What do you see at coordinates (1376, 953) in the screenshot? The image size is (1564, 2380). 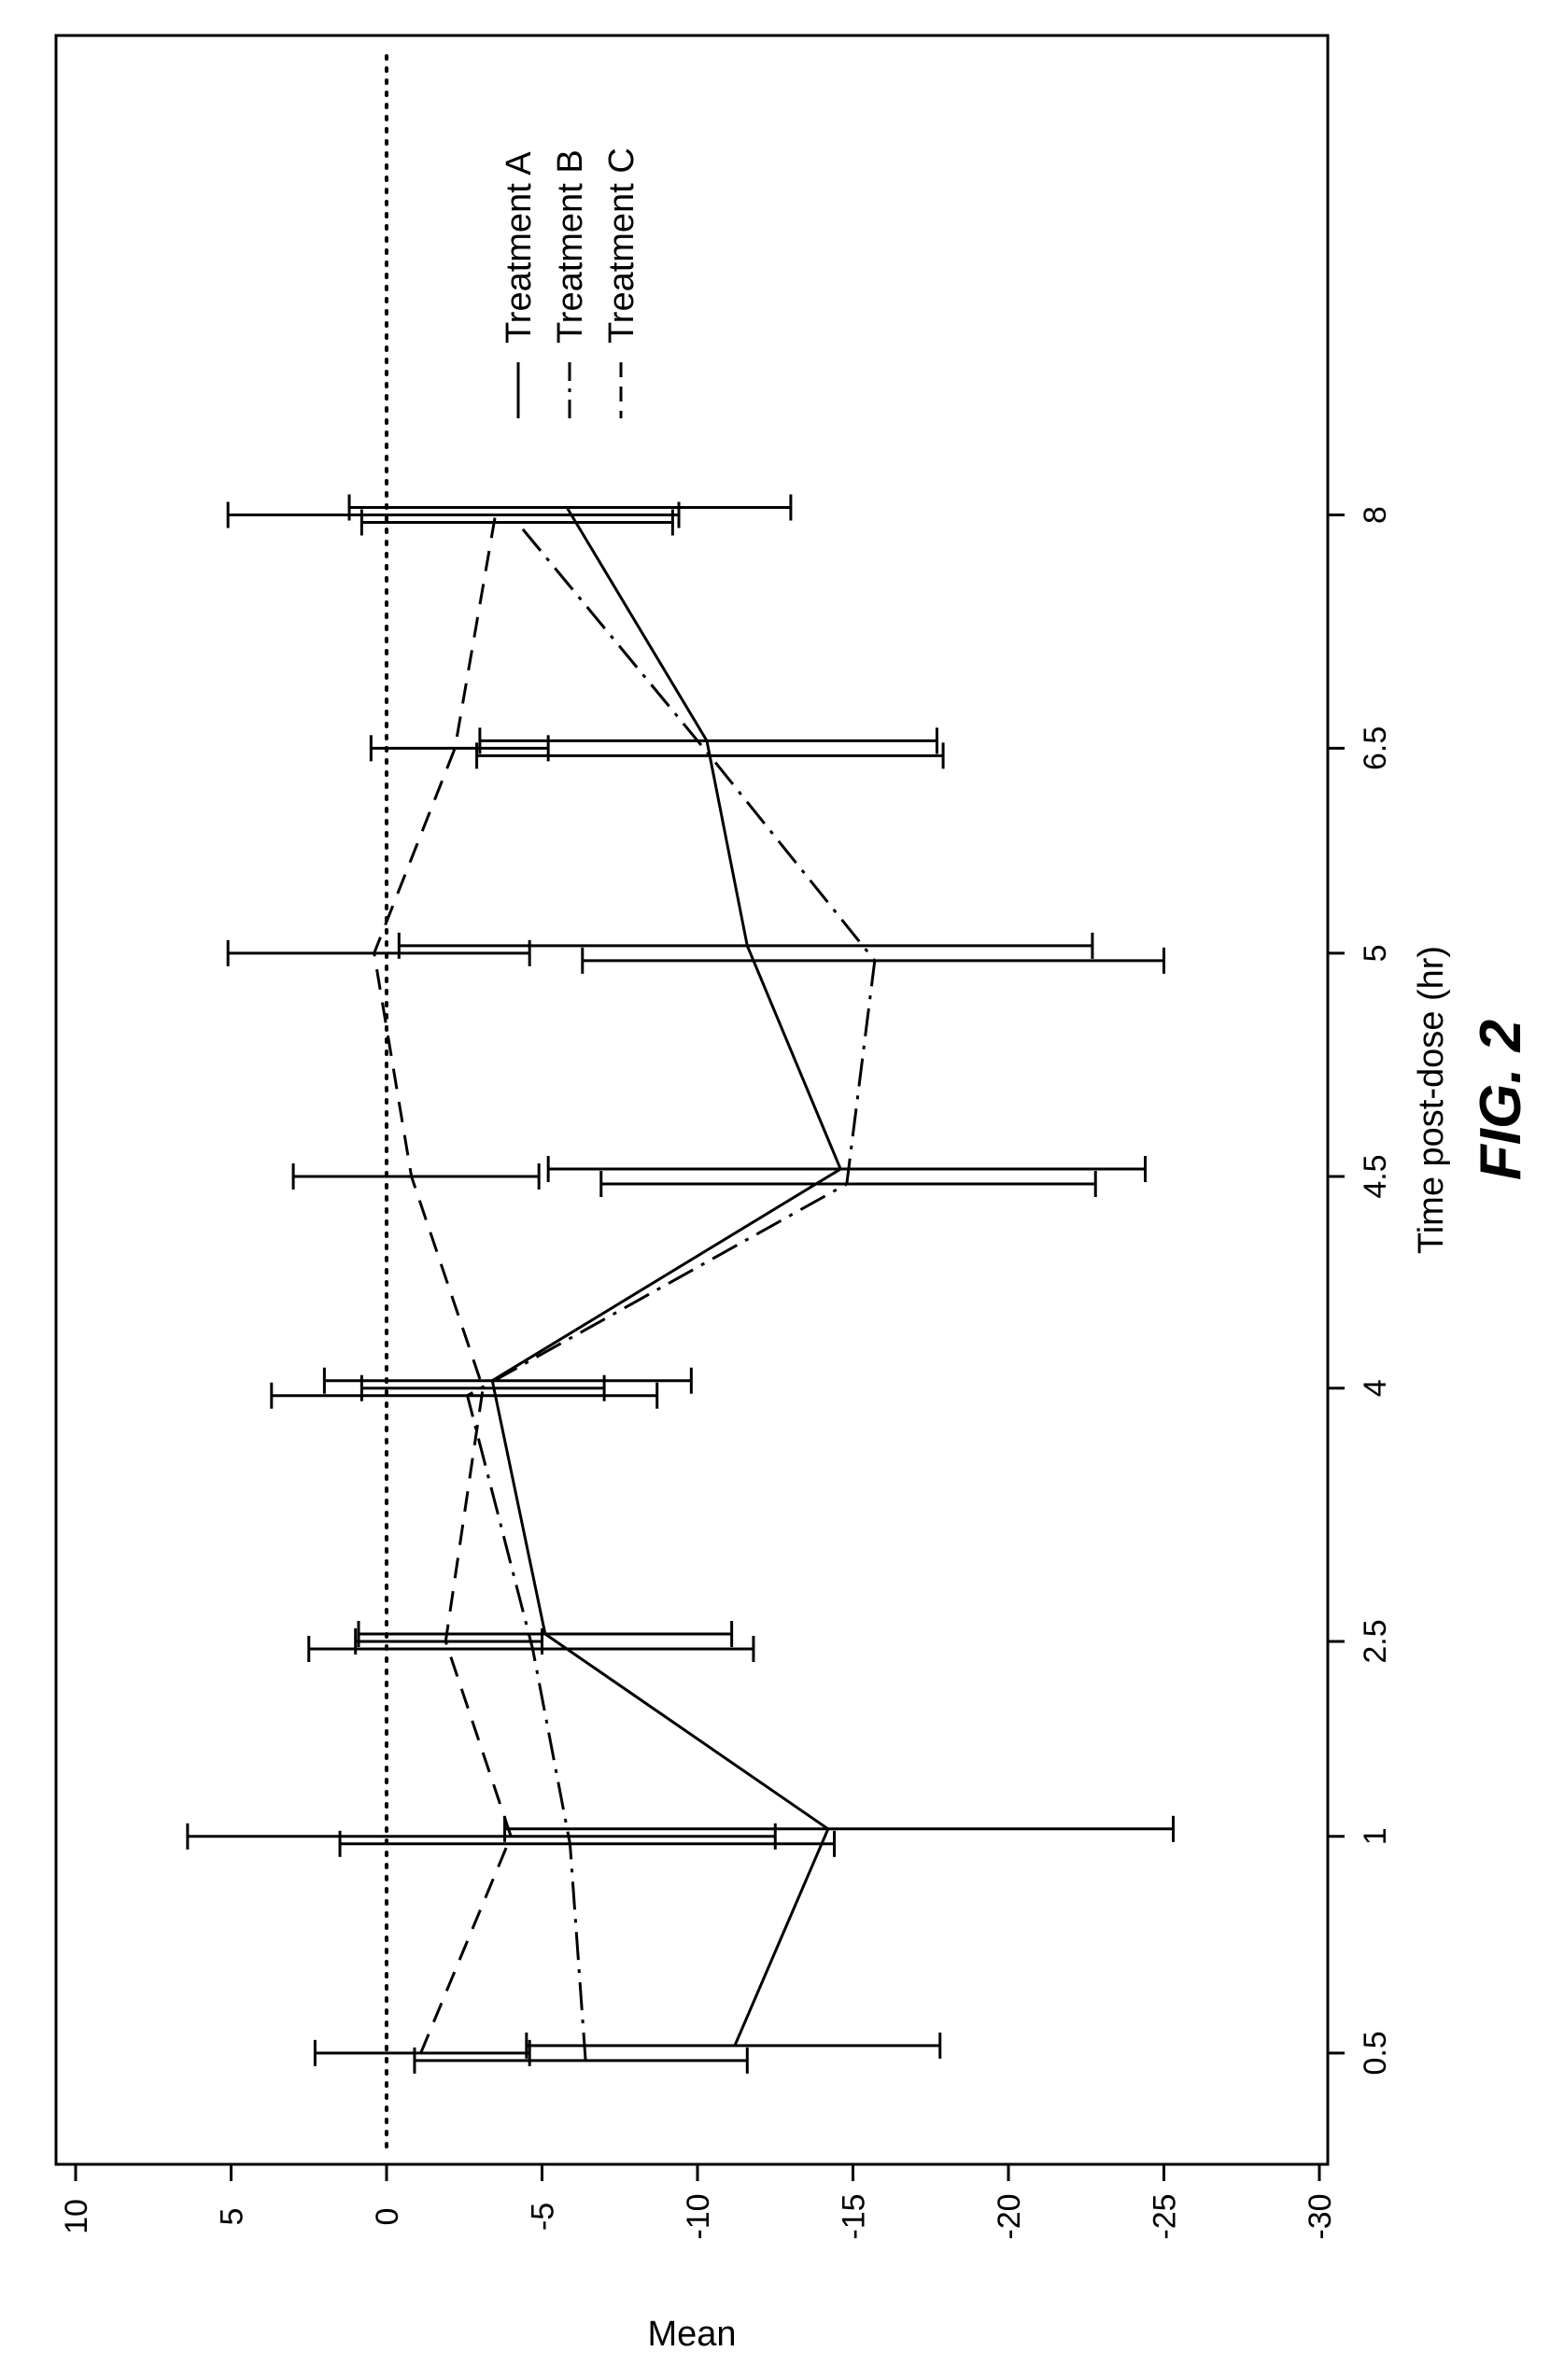 I see `x-tick-label: 5` at bounding box center [1376, 953].